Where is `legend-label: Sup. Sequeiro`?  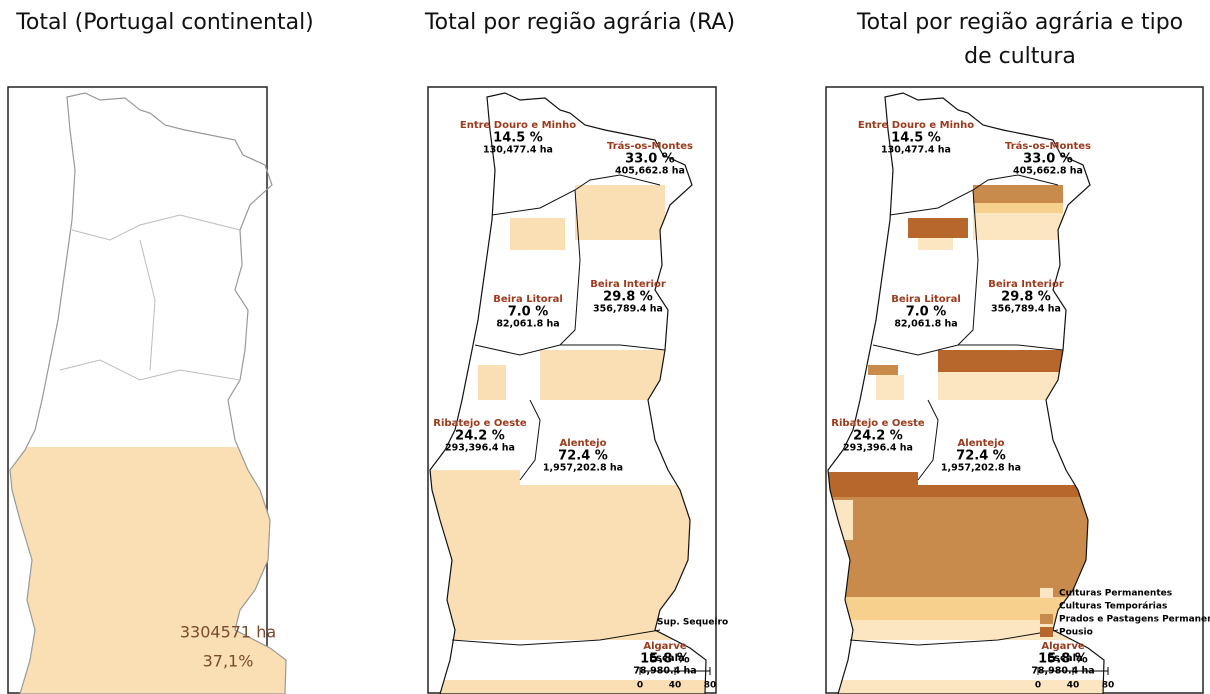
legend-label: Sup. Sequeiro is located at coordinates (692, 623).